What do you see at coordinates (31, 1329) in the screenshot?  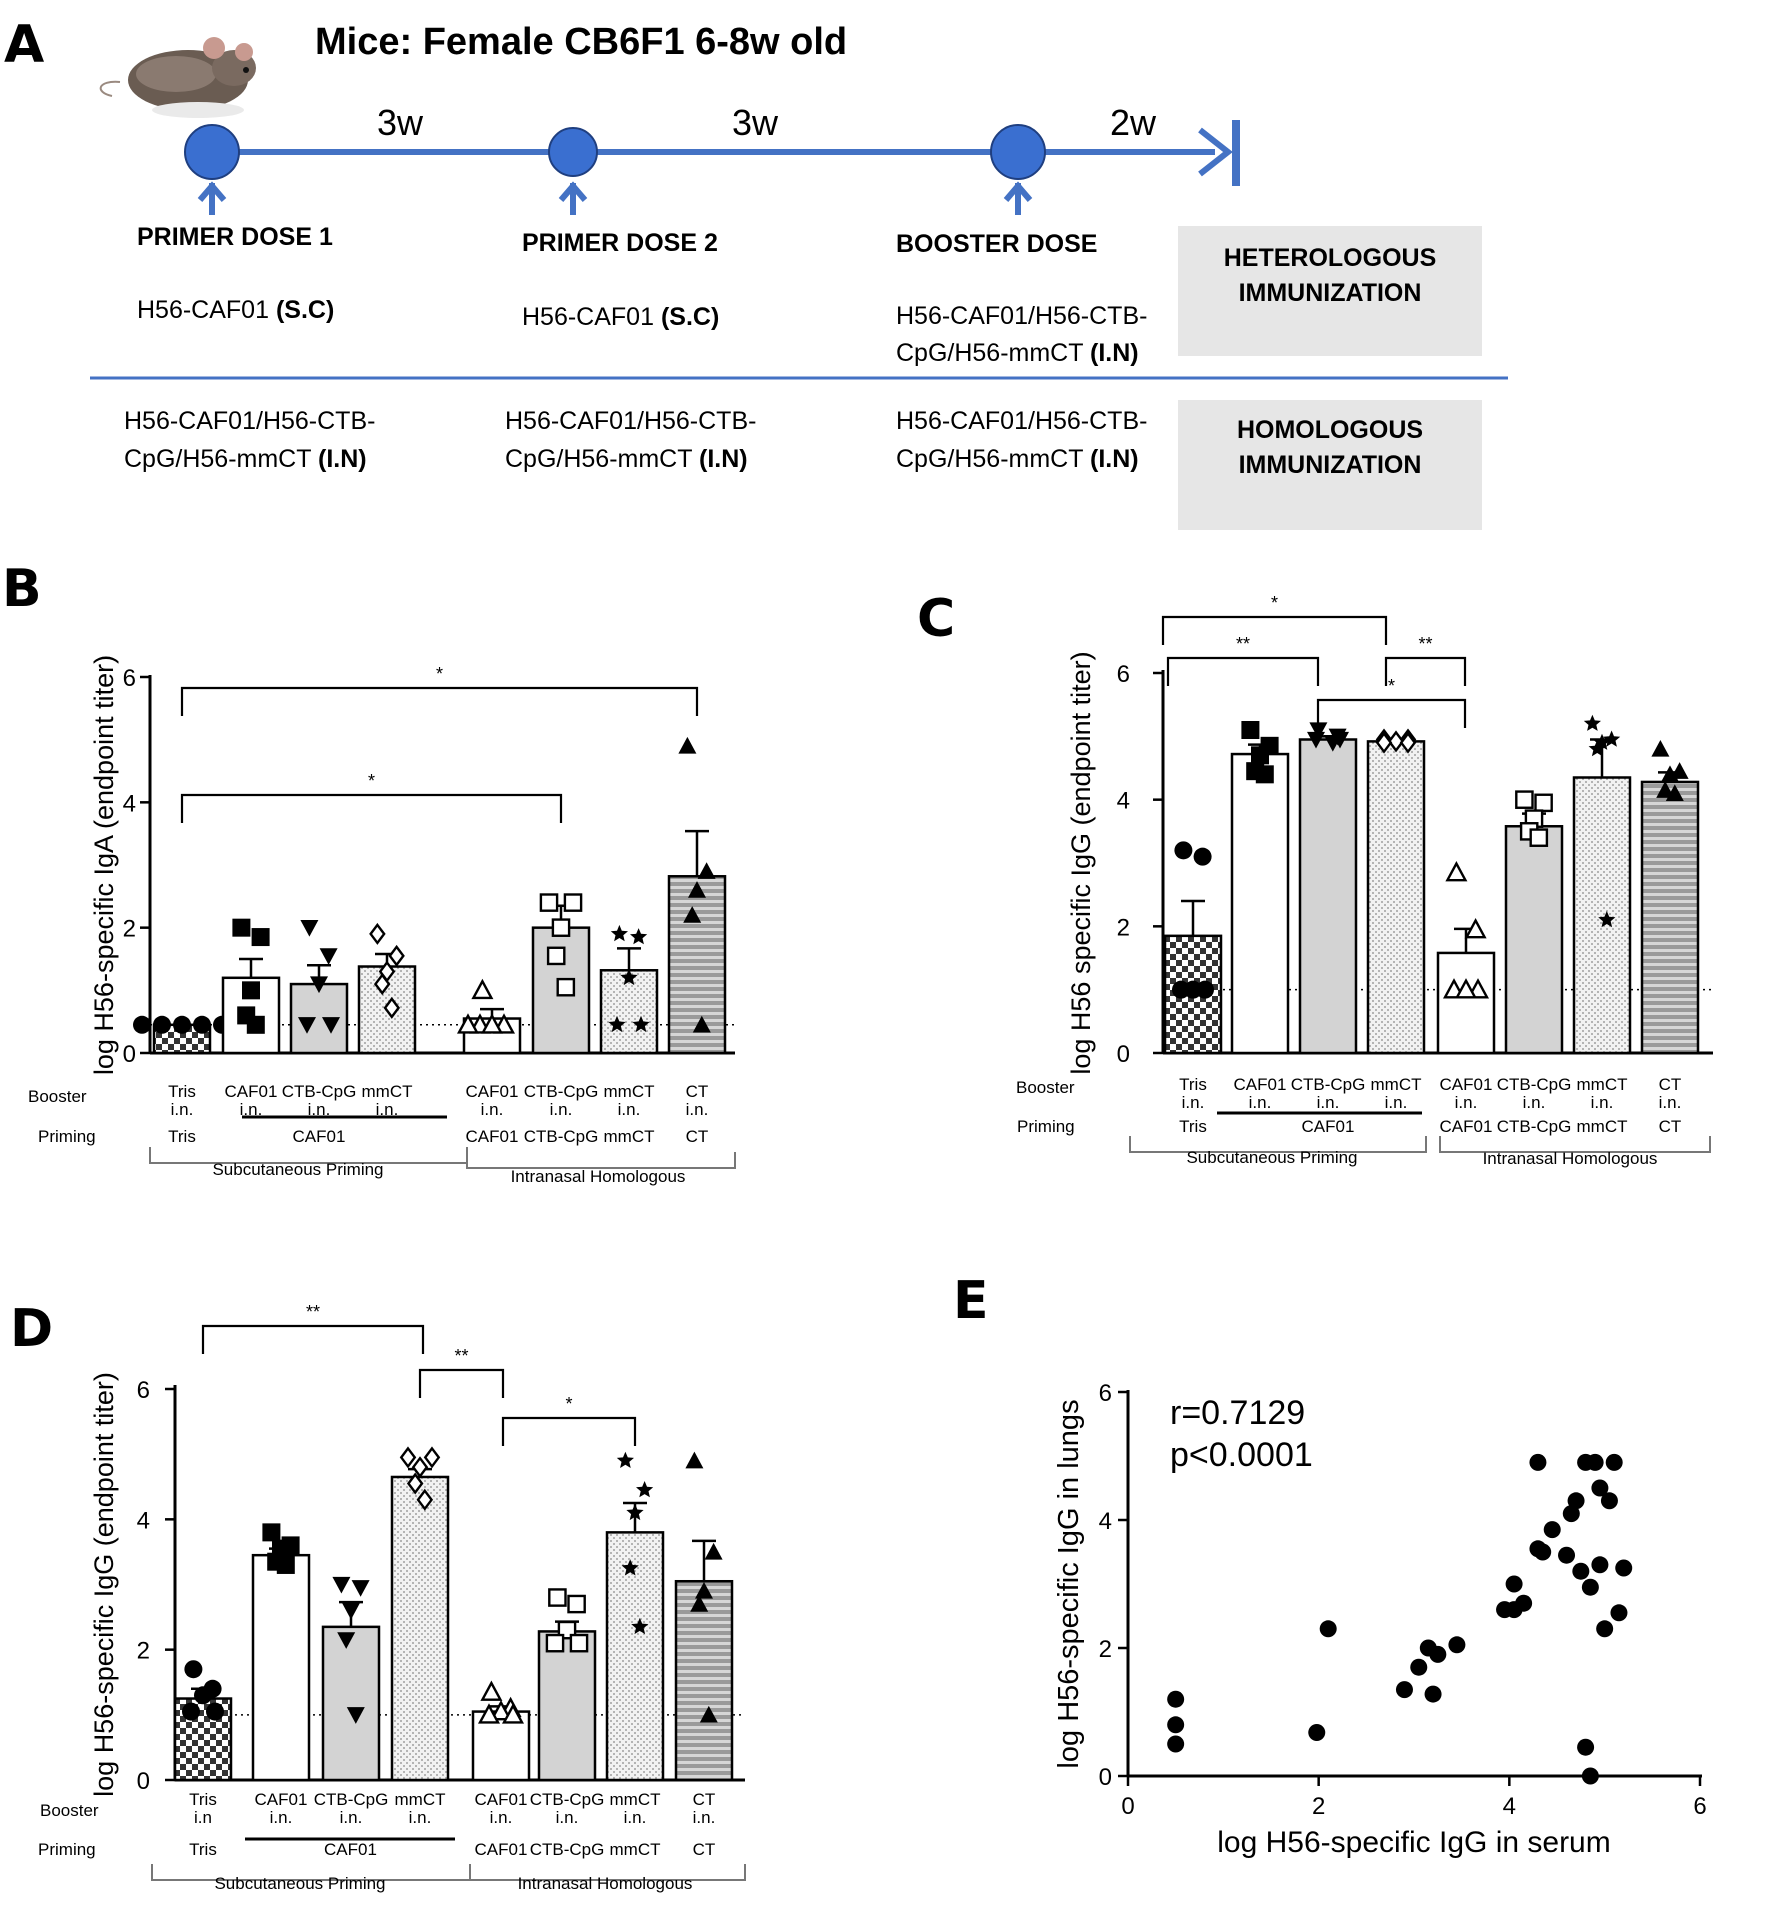 I see `panel-d-letter: D` at bounding box center [31, 1329].